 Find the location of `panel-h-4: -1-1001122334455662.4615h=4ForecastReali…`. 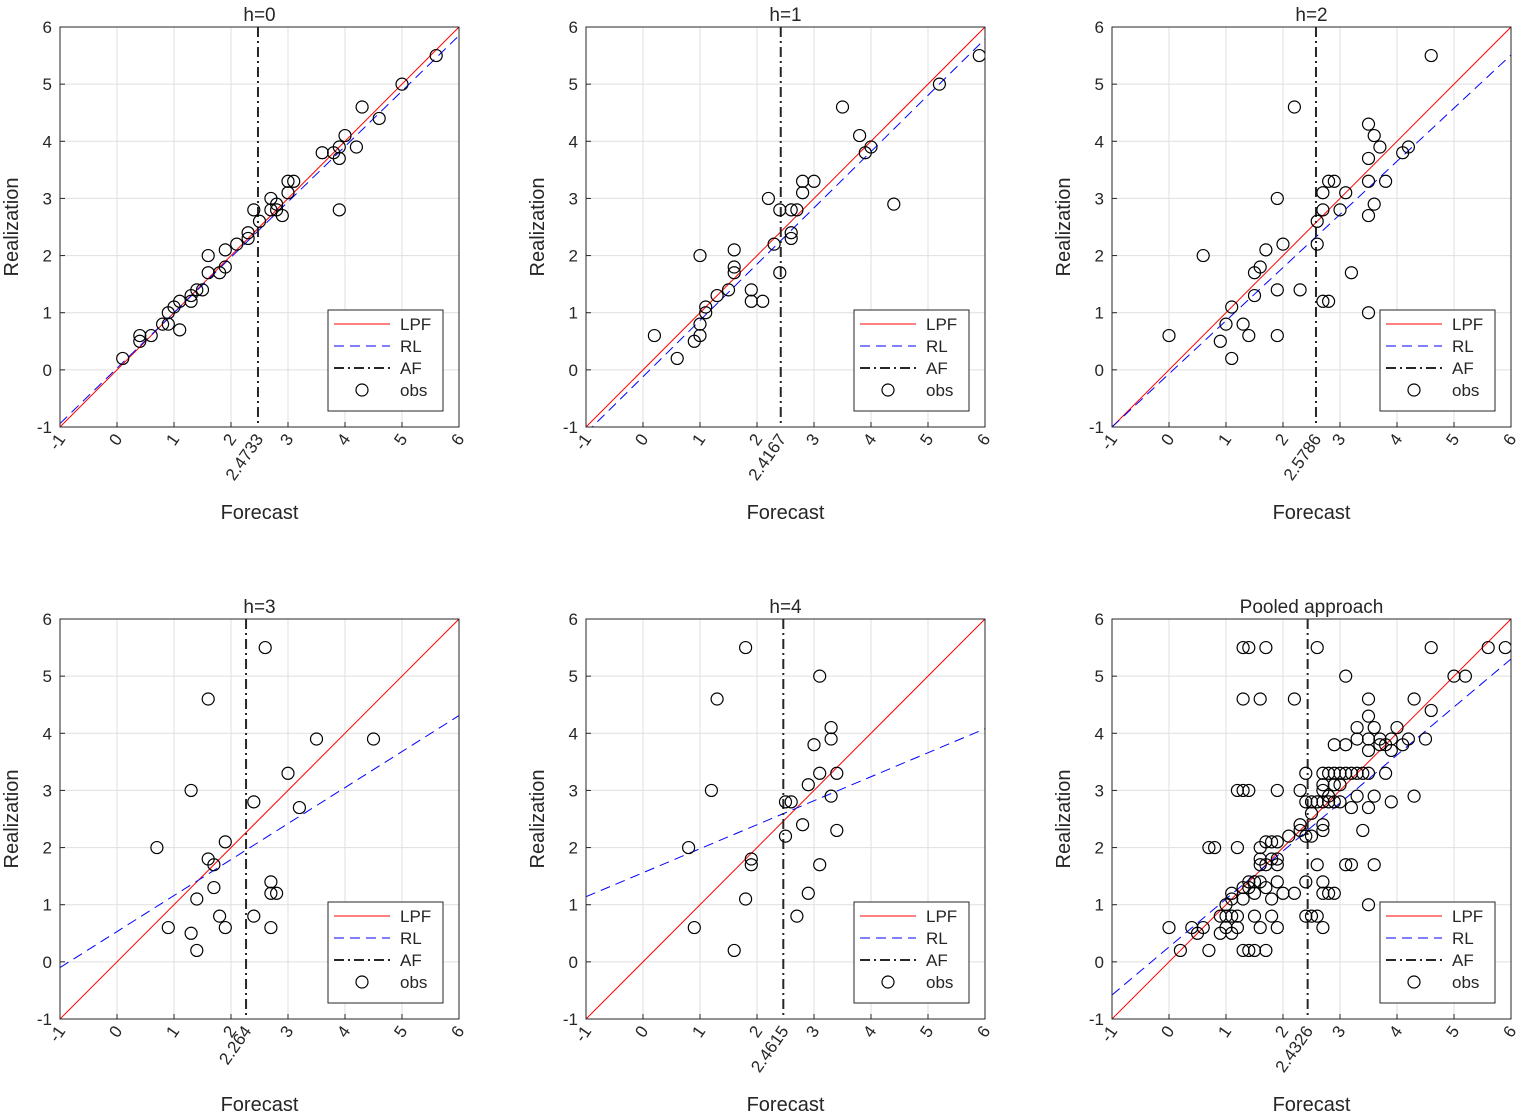

panel-h-4: -1-1001122334455662.4615h=4ForecastReali… is located at coordinates (760, 855).